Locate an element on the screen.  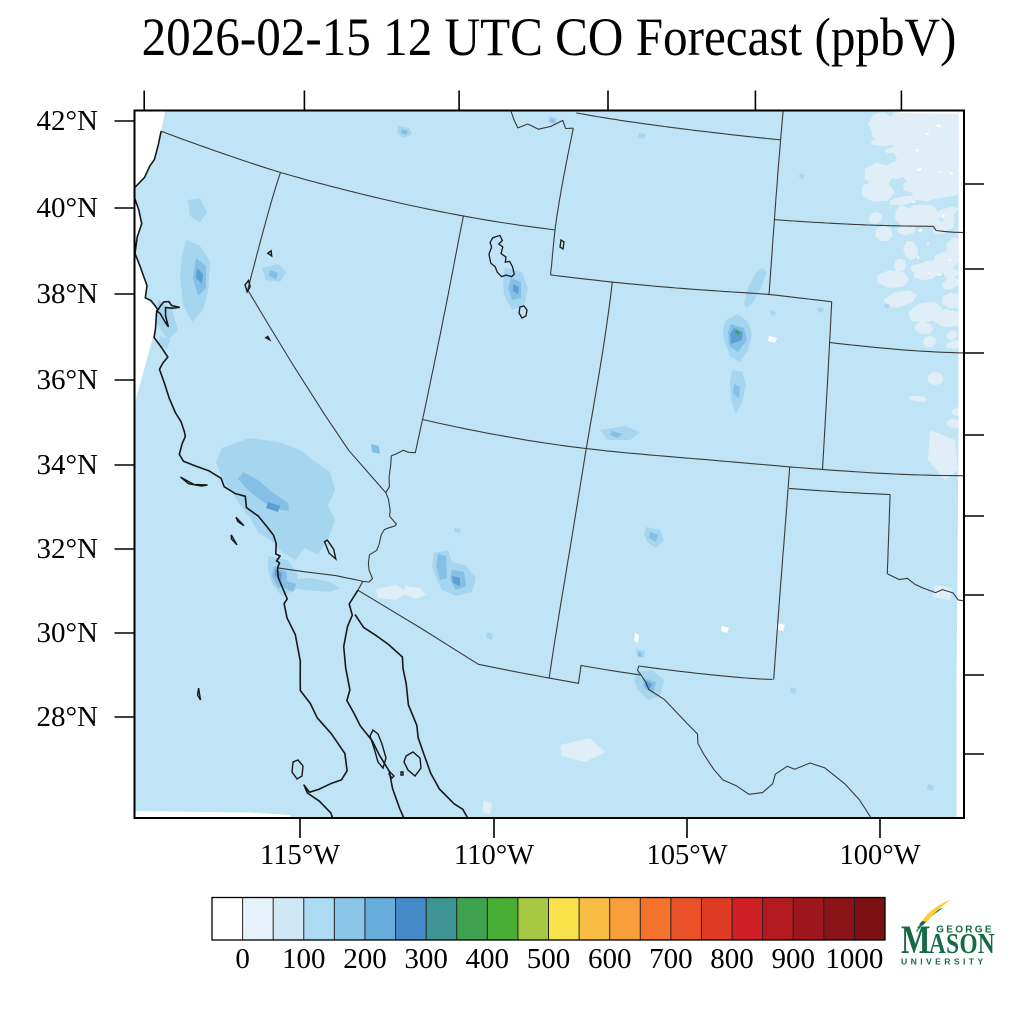
svg-text: ASON is located at coordinates (962, 944).